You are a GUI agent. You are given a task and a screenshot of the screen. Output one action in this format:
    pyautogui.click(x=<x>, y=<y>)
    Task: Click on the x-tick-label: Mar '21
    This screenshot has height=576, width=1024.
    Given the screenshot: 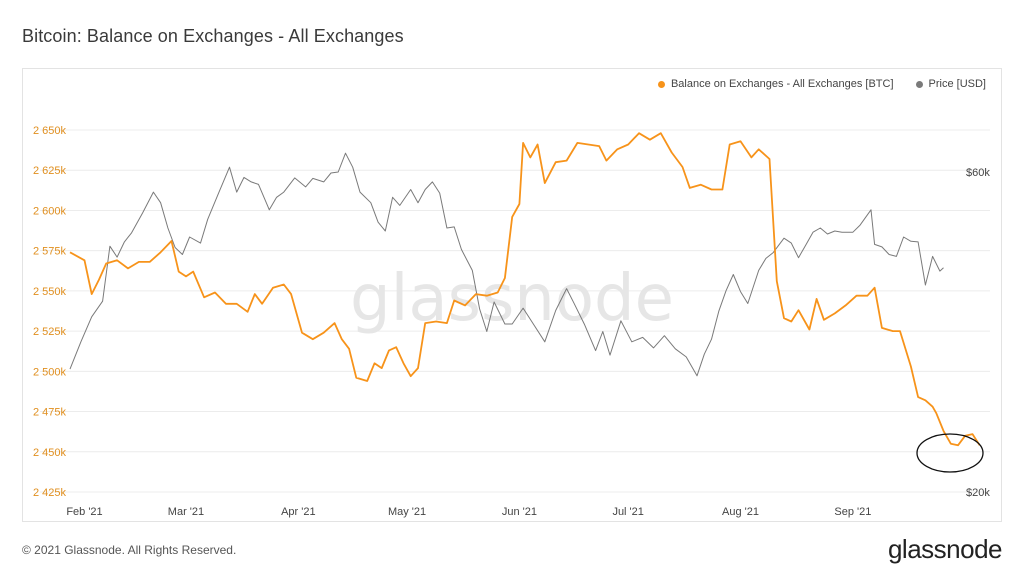 What is the action you would take?
    pyautogui.click(x=186, y=512)
    